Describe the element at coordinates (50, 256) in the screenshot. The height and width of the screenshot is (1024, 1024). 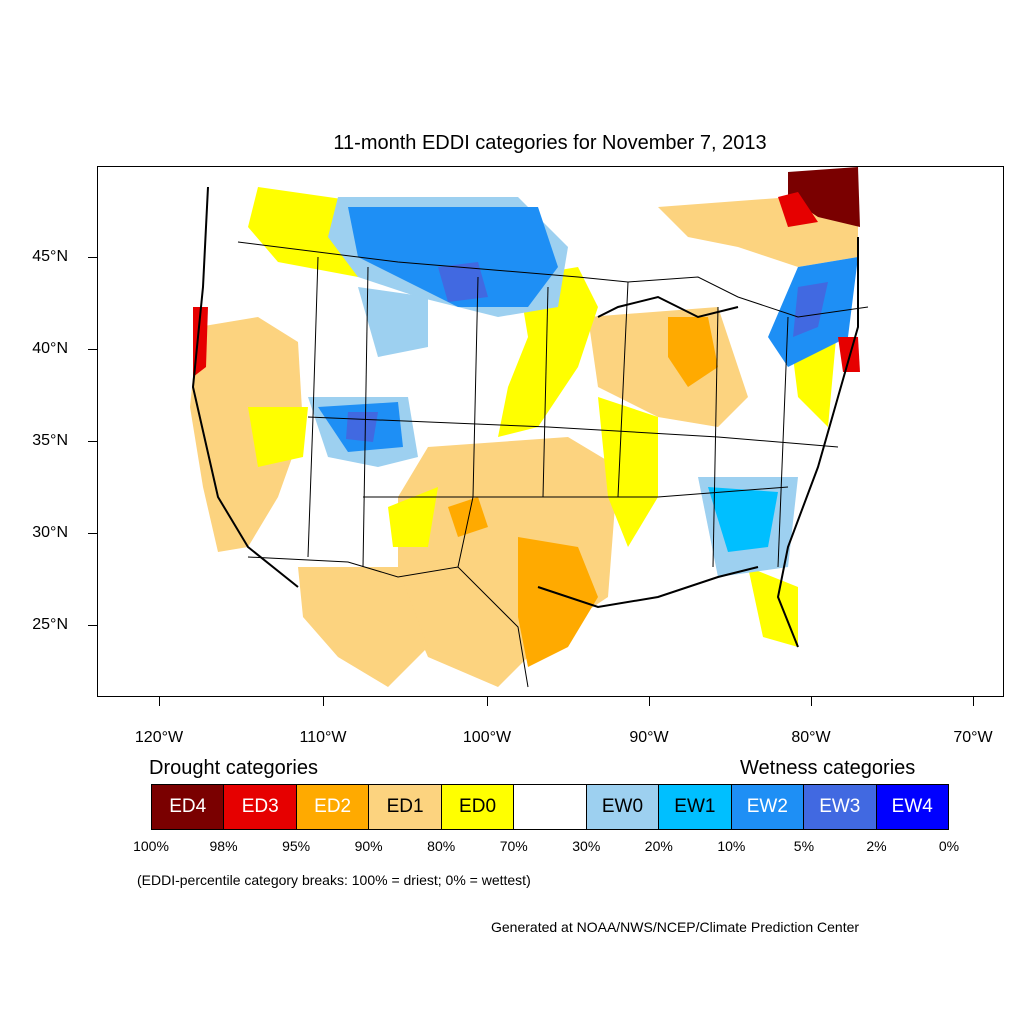
I see `lat-label-45: 45°N` at that location.